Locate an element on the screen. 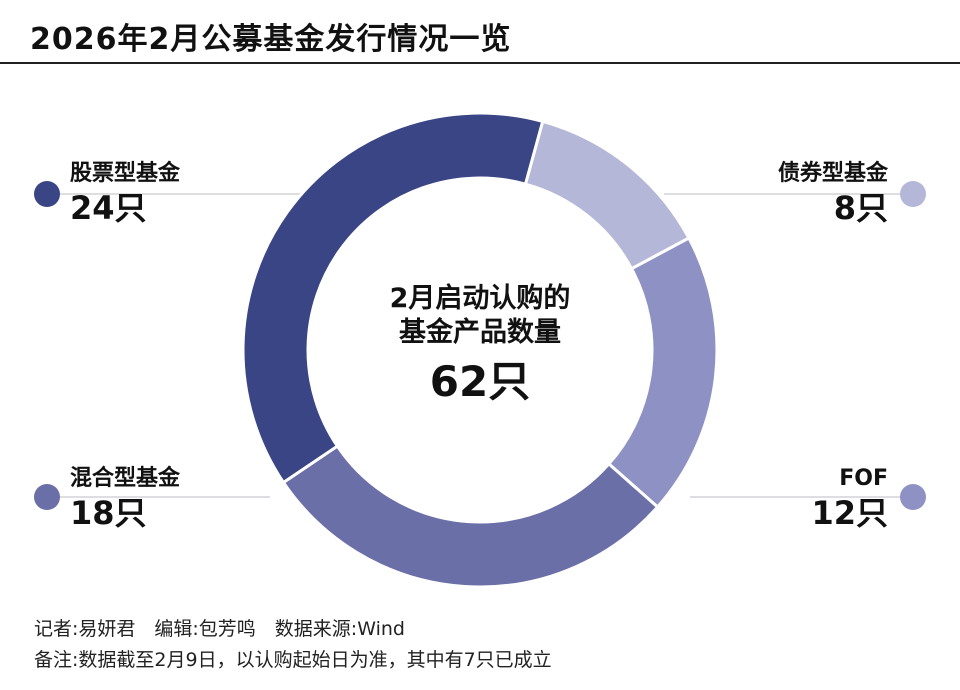 This screenshot has width=960, height=690. chart-title: 2026年2月公募基金发行情况一览 is located at coordinates (271, 39).